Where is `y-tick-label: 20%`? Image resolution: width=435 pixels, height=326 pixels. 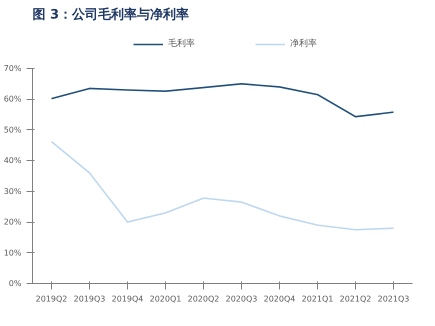 y-tick-label: 20% is located at coordinates (13, 222).